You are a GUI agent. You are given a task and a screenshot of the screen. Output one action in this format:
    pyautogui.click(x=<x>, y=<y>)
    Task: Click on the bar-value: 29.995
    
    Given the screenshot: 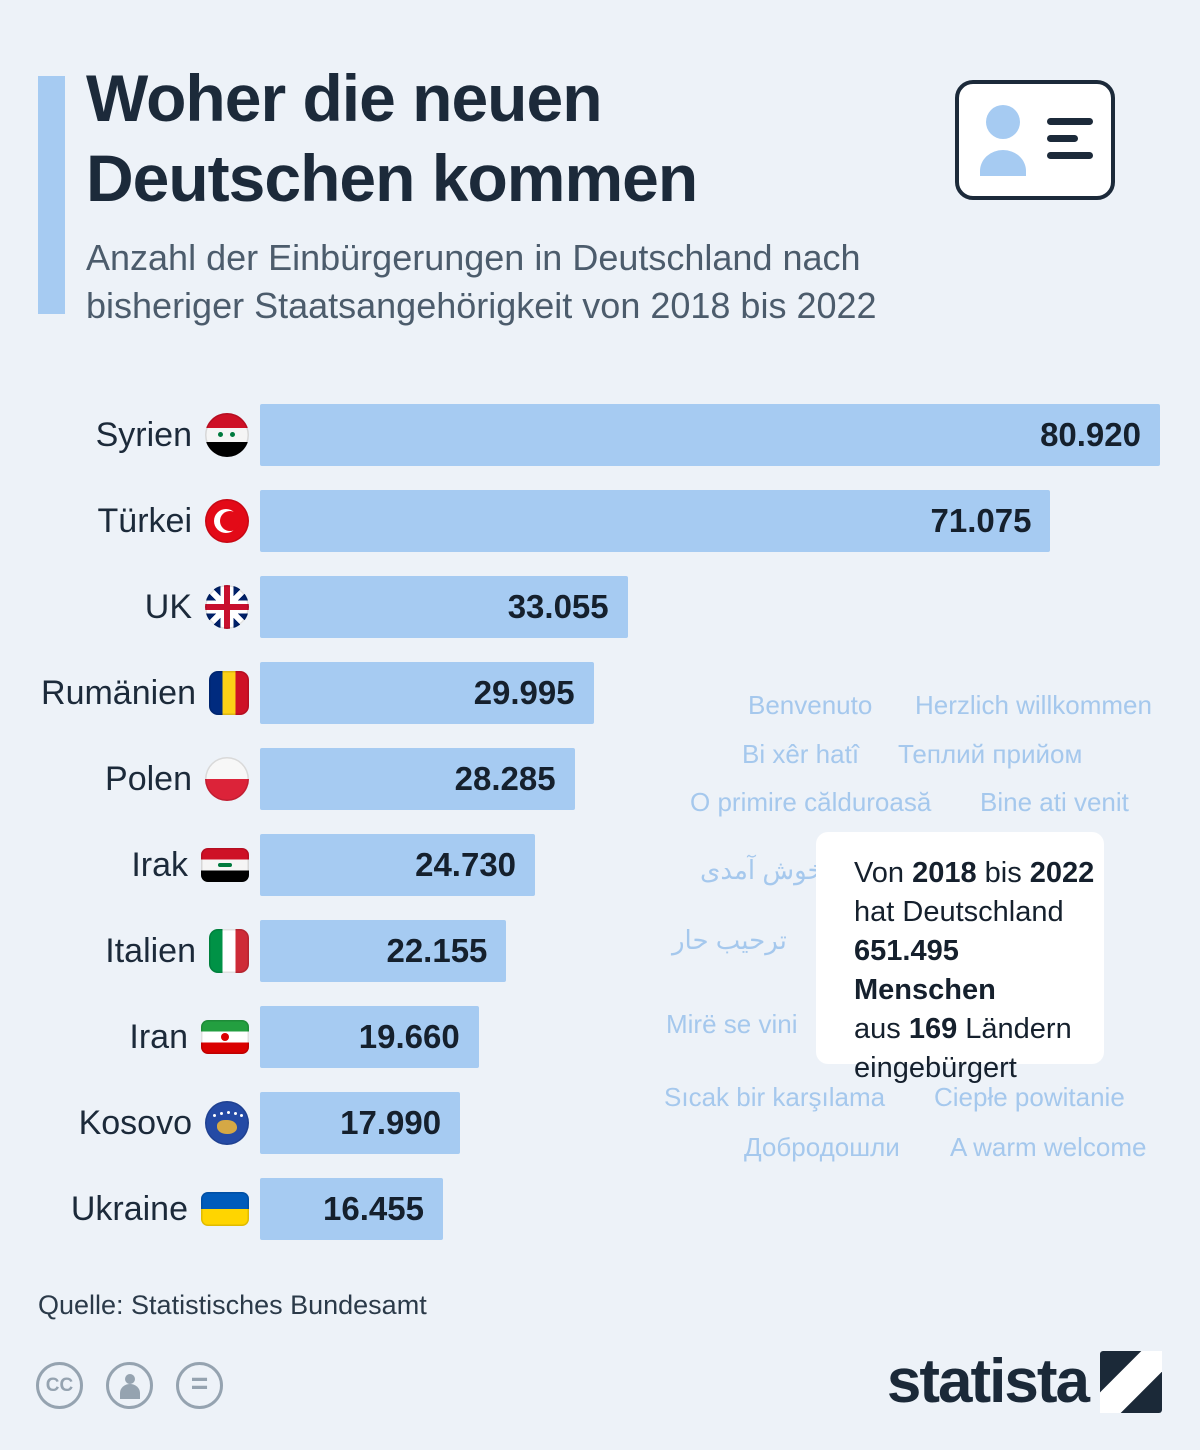 What is the action you would take?
    pyautogui.click(x=524, y=692)
    